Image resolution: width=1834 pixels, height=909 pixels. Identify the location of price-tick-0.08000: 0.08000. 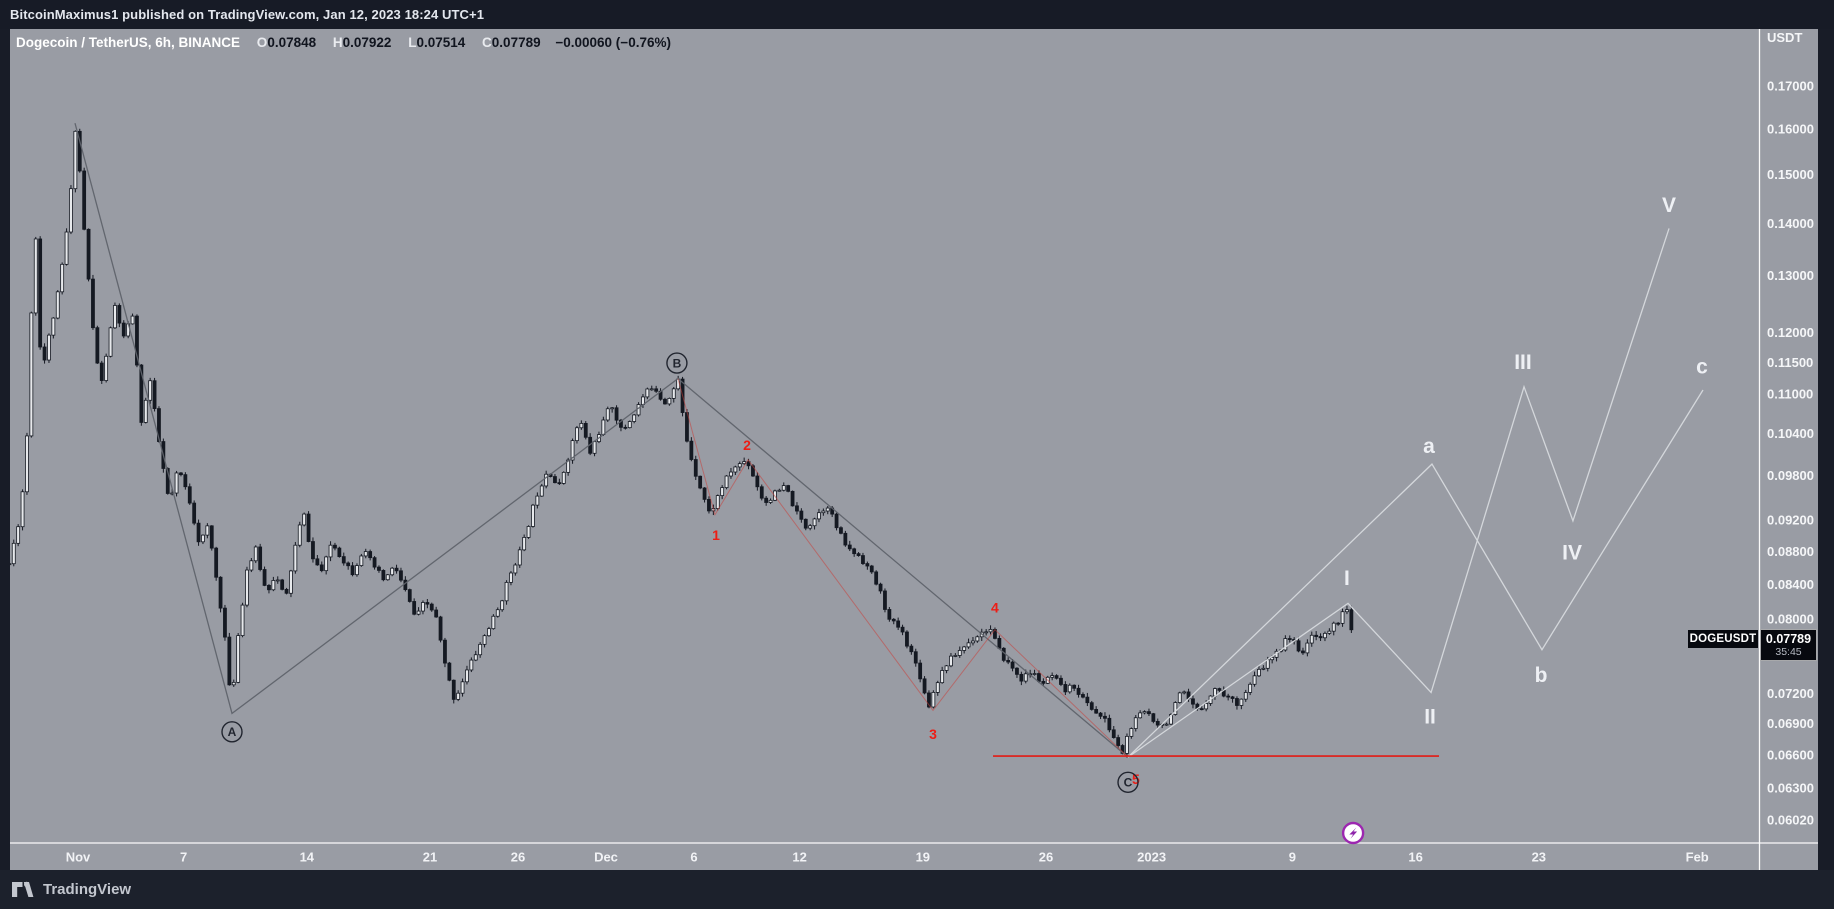
(1790, 618).